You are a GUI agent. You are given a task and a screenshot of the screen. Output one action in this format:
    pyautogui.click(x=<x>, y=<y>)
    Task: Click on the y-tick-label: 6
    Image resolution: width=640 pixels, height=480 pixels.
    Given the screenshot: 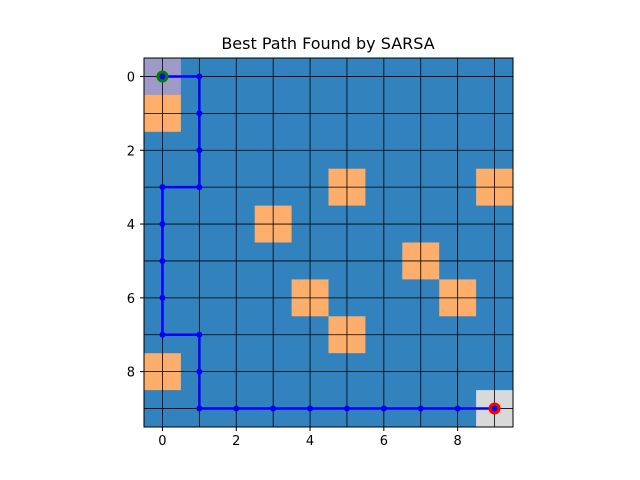 What is the action you would take?
    pyautogui.click(x=131, y=299)
    